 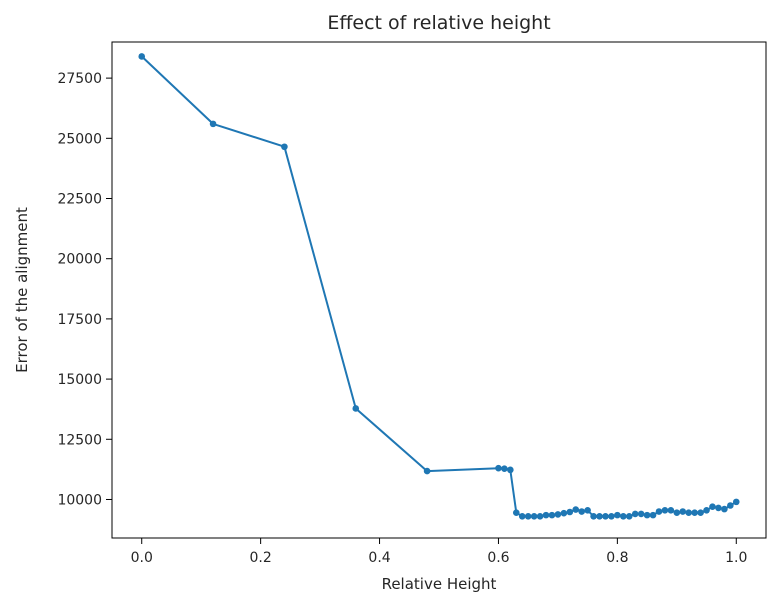 I want to click on x-tick-label: 0.2, so click(x=261, y=558).